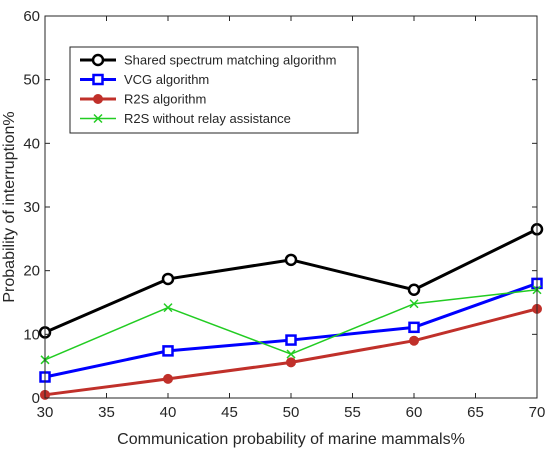 The image size is (550, 458). Describe the element at coordinates (207, 118) in the screenshot. I see `legend-label: R2S without relay assistance` at that location.